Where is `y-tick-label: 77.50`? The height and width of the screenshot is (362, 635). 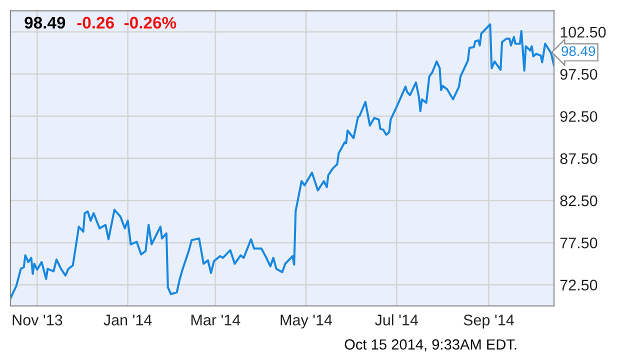
y-tick-label: 77.50 is located at coordinates (579, 243).